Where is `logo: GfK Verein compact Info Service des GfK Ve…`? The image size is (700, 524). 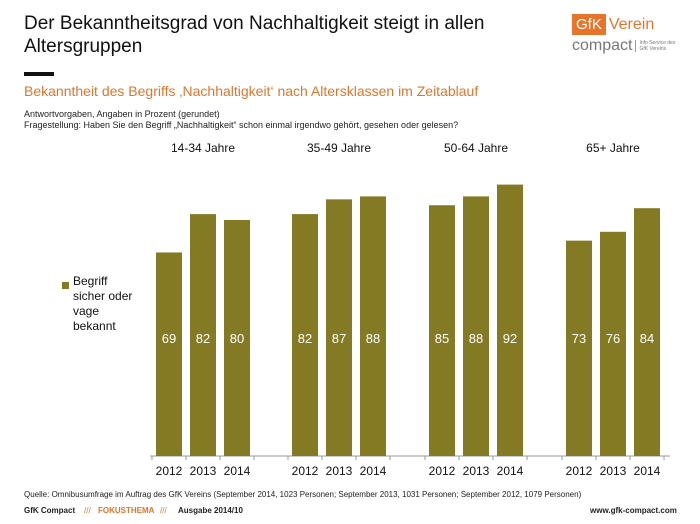 logo: GfK Verein compact Info Service des GfK Ve… is located at coordinates (625, 34).